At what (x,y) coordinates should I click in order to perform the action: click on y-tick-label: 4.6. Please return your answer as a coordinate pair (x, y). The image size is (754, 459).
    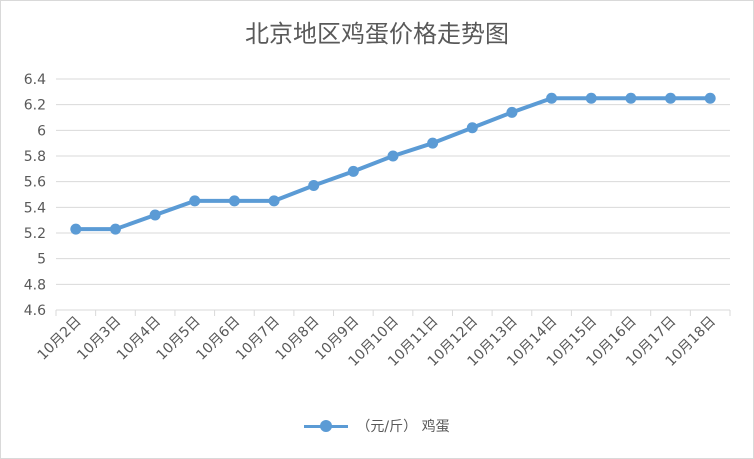
    Looking at the image, I should click on (35, 311).